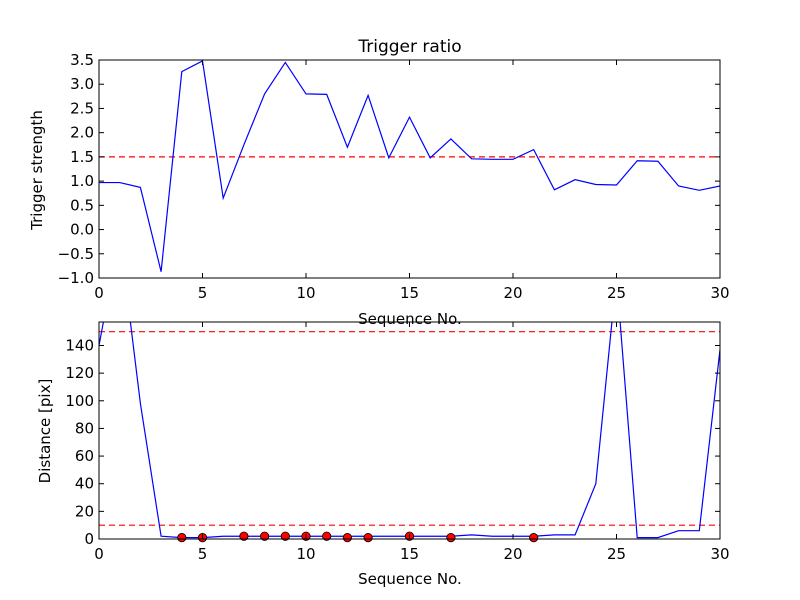  Describe the element at coordinates (76, 278) in the screenshot. I see `y-tick-label: −1.0` at that location.